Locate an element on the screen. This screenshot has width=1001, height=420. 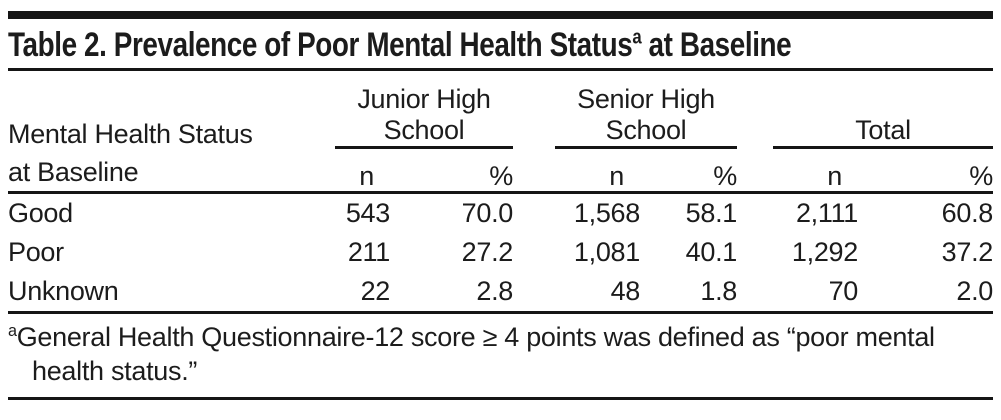
cell-junior-pct: 70.0 is located at coordinates (487, 212).